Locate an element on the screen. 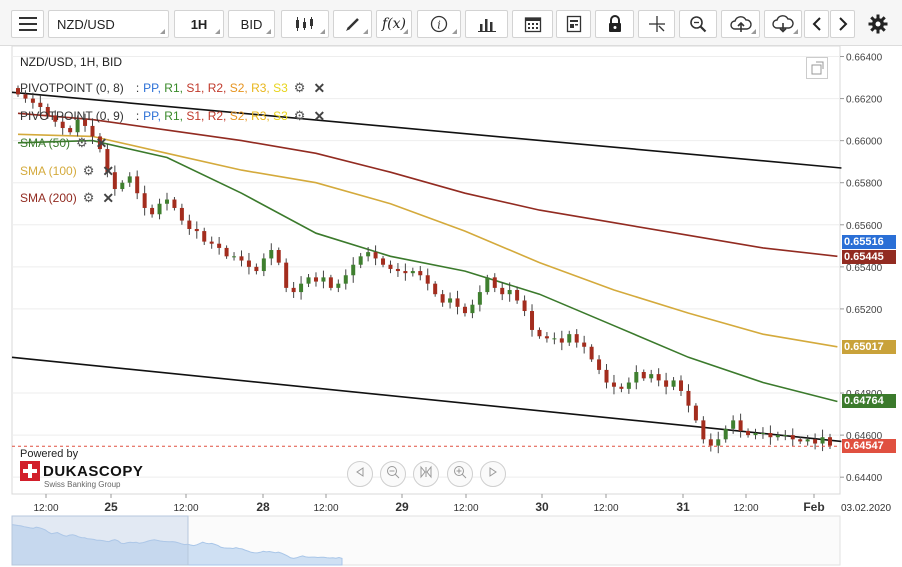 The width and height of the screenshot is (902, 567). instrument-selector: NZD/USD is located at coordinates (108, 24).